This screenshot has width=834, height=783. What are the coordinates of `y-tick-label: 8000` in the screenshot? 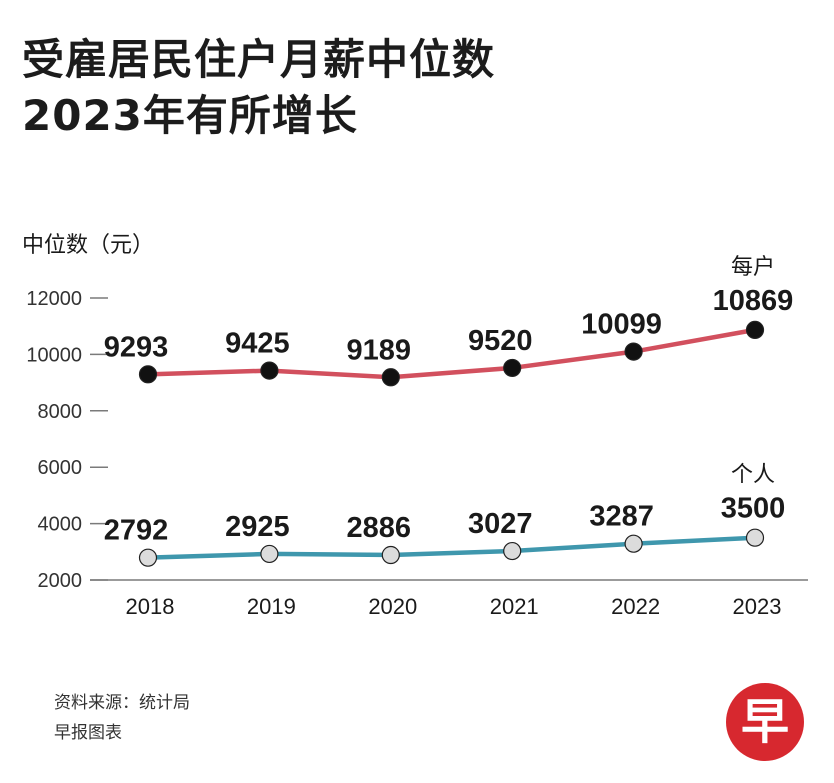 It's located at (60, 412).